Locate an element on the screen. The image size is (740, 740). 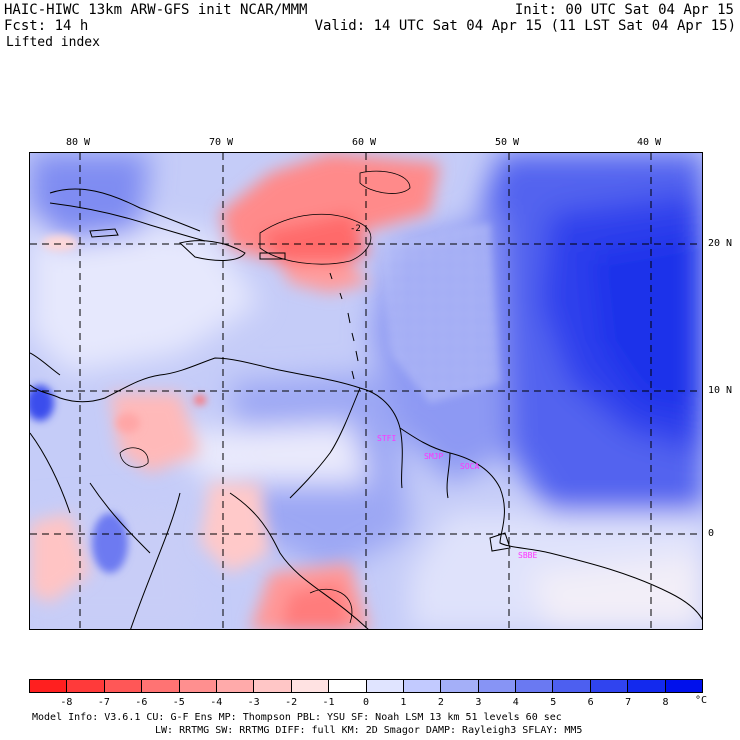
colorbar-tick-label: 4 is located at coordinates (515, 702).